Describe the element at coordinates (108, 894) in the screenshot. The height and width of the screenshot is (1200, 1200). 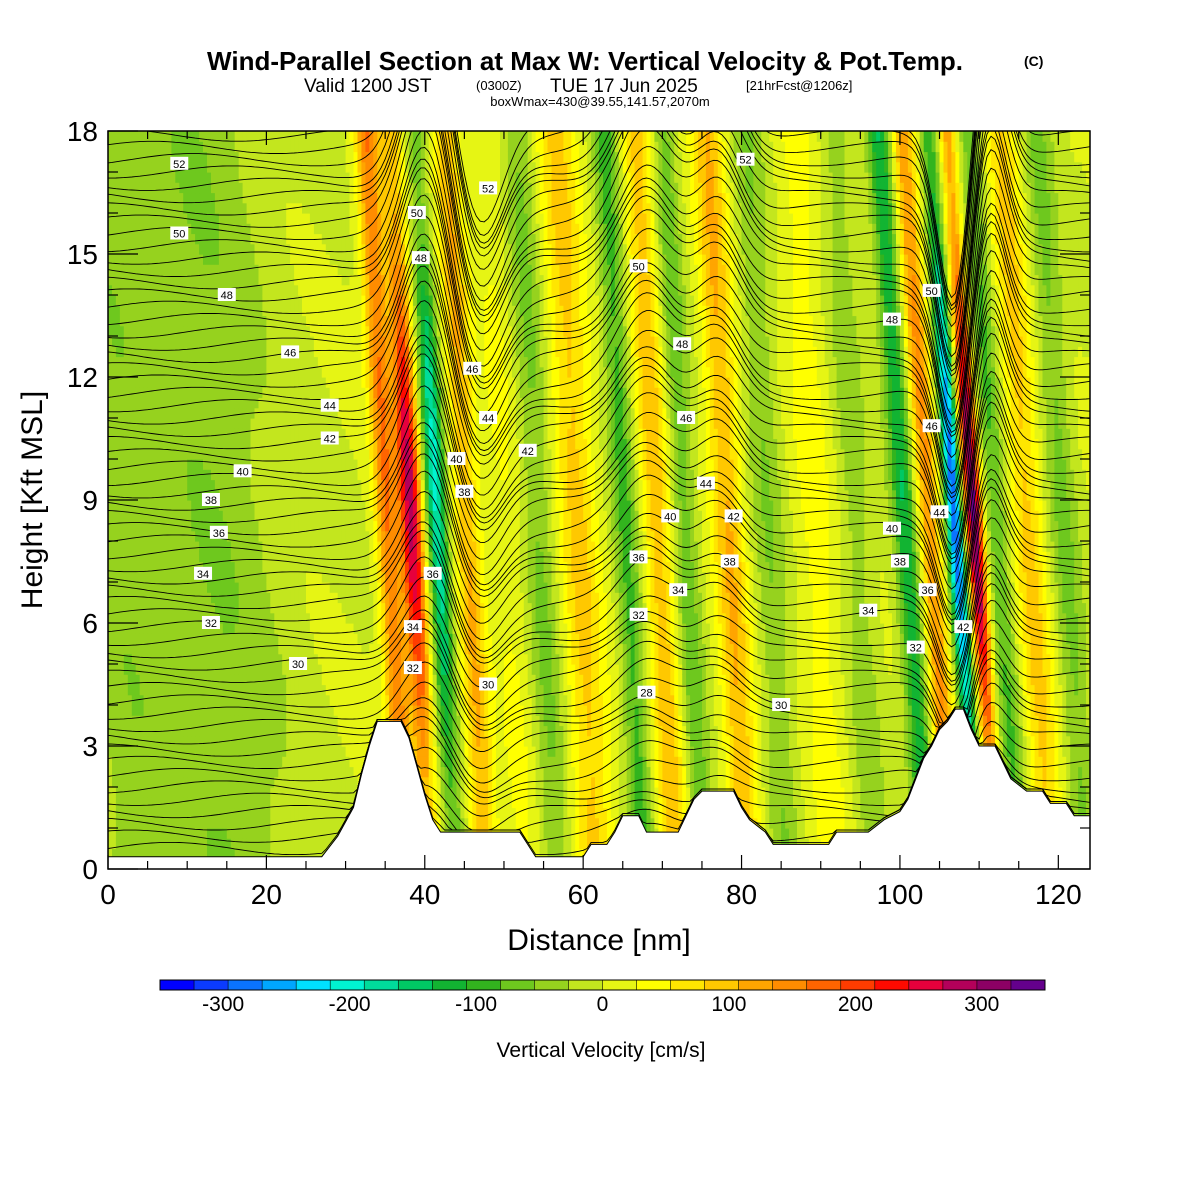
I see `x-tick-label: 0` at that location.